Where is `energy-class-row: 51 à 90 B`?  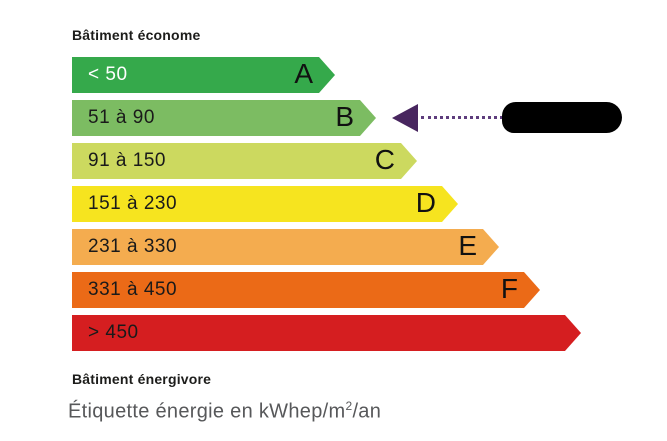
energy-class-row: 51 à 90 B is located at coordinates (326, 118).